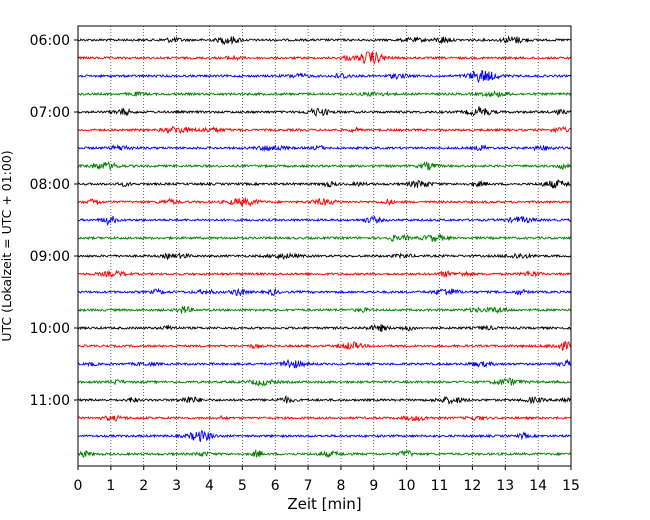  What do you see at coordinates (176, 486) in the screenshot?
I see `x-tick-label: 3` at bounding box center [176, 486].